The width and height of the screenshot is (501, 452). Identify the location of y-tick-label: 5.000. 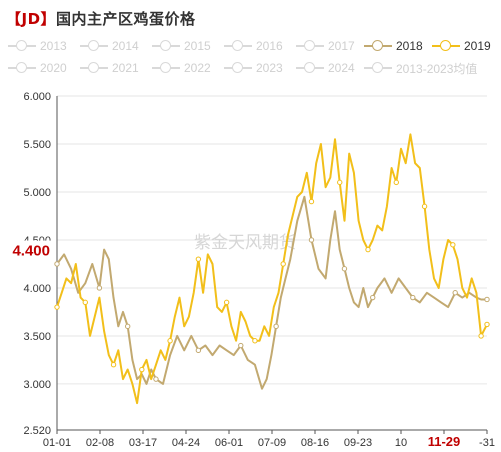
(37, 193).